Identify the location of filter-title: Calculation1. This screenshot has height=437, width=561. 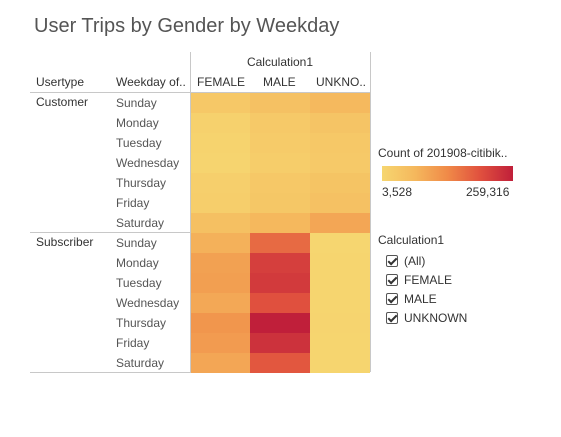
(411, 240).